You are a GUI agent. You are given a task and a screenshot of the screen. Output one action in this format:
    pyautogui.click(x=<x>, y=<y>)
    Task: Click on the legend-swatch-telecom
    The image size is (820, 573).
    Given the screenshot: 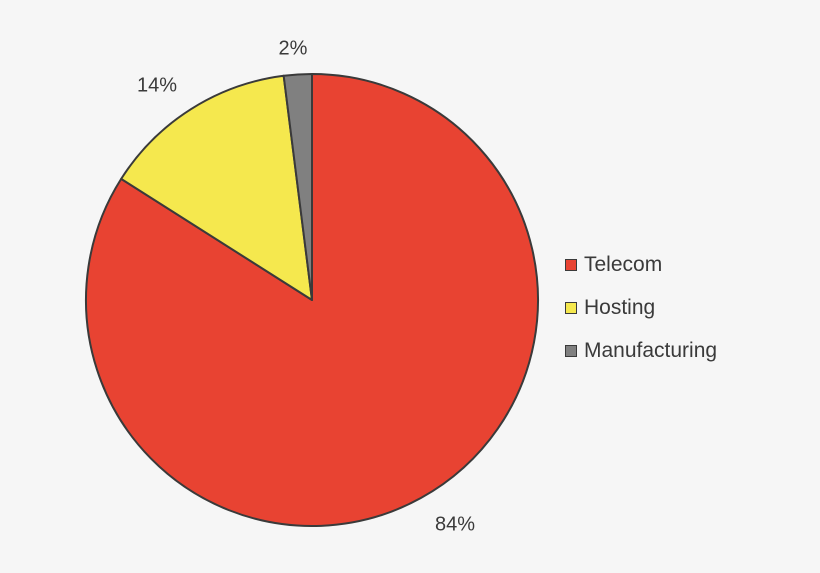 What is the action you would take?
    pyautogui.click(x=571, y=264)
    